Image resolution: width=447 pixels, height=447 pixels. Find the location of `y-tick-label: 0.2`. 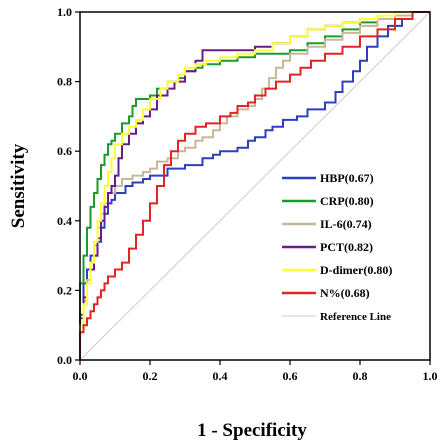

y-tick-label: 0.2 is located at coordinates (64, 290).